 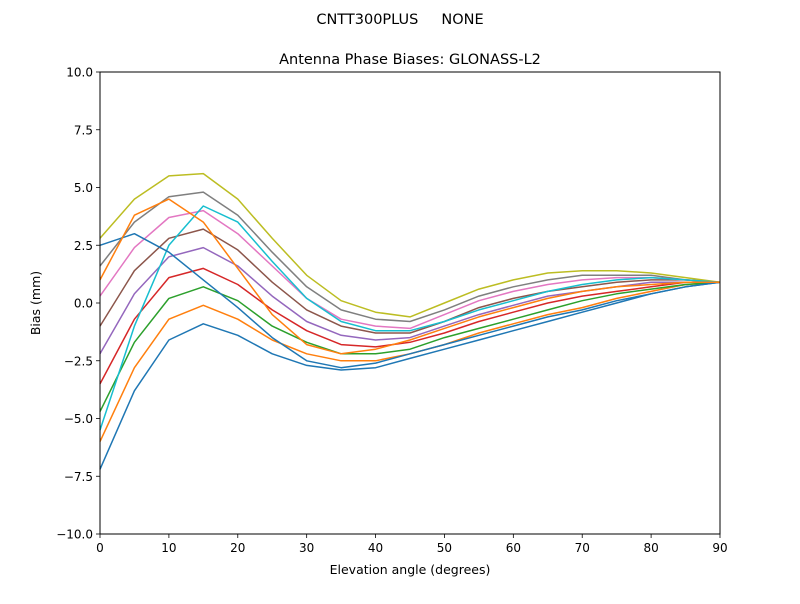 What do you see at coordinates (78, 419) in the screenshot?
I see `y-tick-label: −5.0` at bounding box center [78, 419].